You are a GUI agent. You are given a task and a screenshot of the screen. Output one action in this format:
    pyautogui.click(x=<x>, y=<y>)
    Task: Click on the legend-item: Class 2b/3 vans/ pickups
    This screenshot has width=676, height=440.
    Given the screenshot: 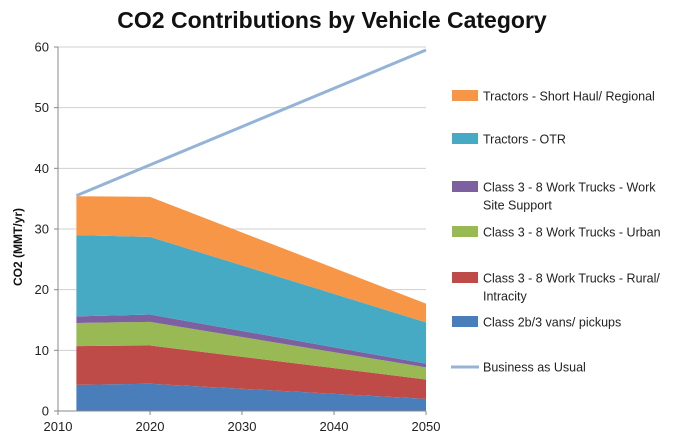 What is the action you would take?
    pyautogui.click(x=536, y=323)
    